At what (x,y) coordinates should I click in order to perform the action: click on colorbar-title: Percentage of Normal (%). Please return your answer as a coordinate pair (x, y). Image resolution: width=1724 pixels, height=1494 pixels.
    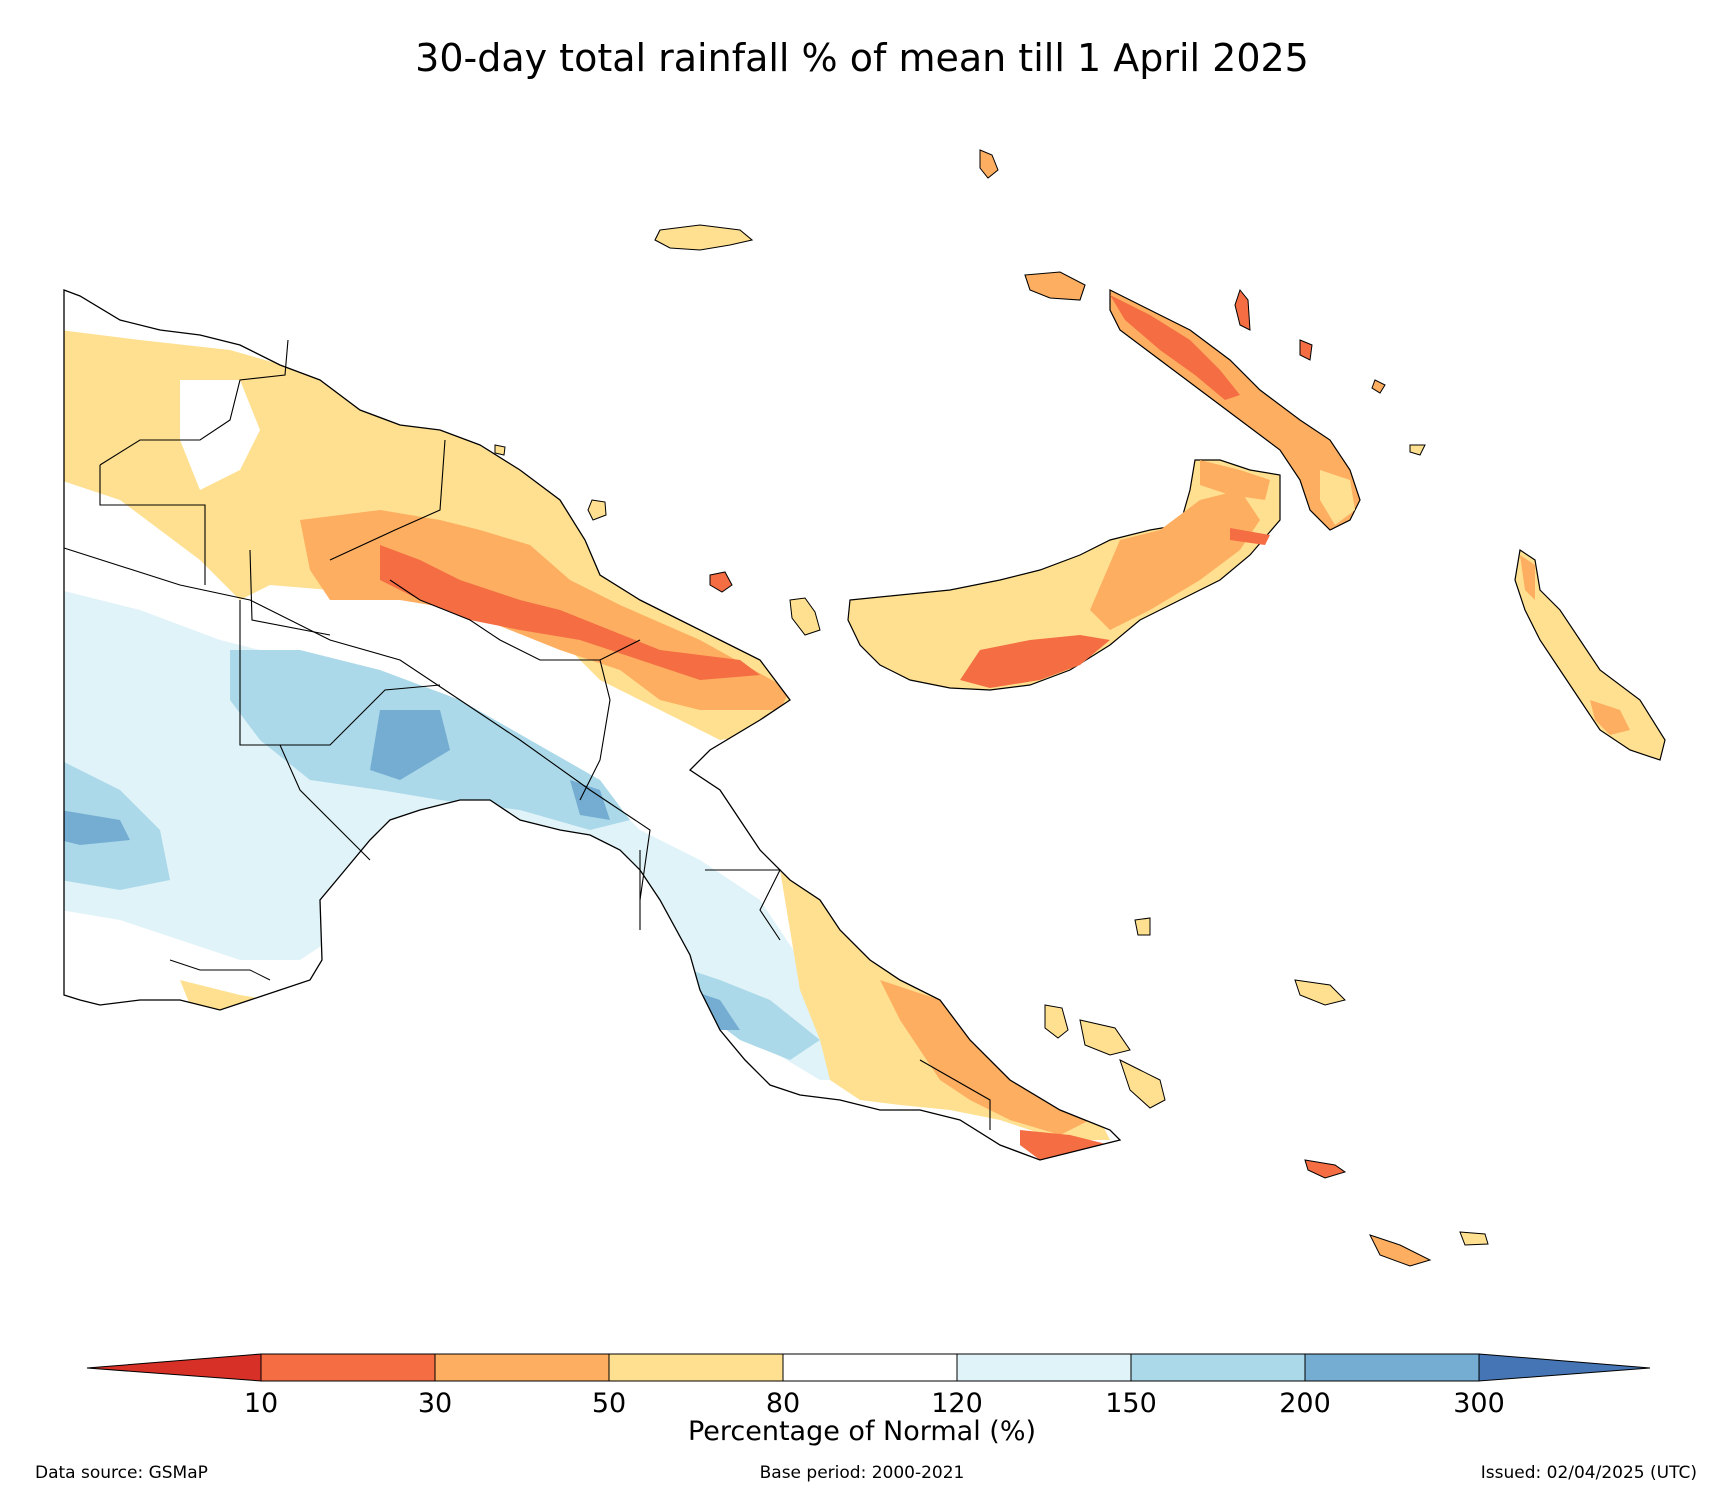
    Looking at the image, I should click on (862, 1431).